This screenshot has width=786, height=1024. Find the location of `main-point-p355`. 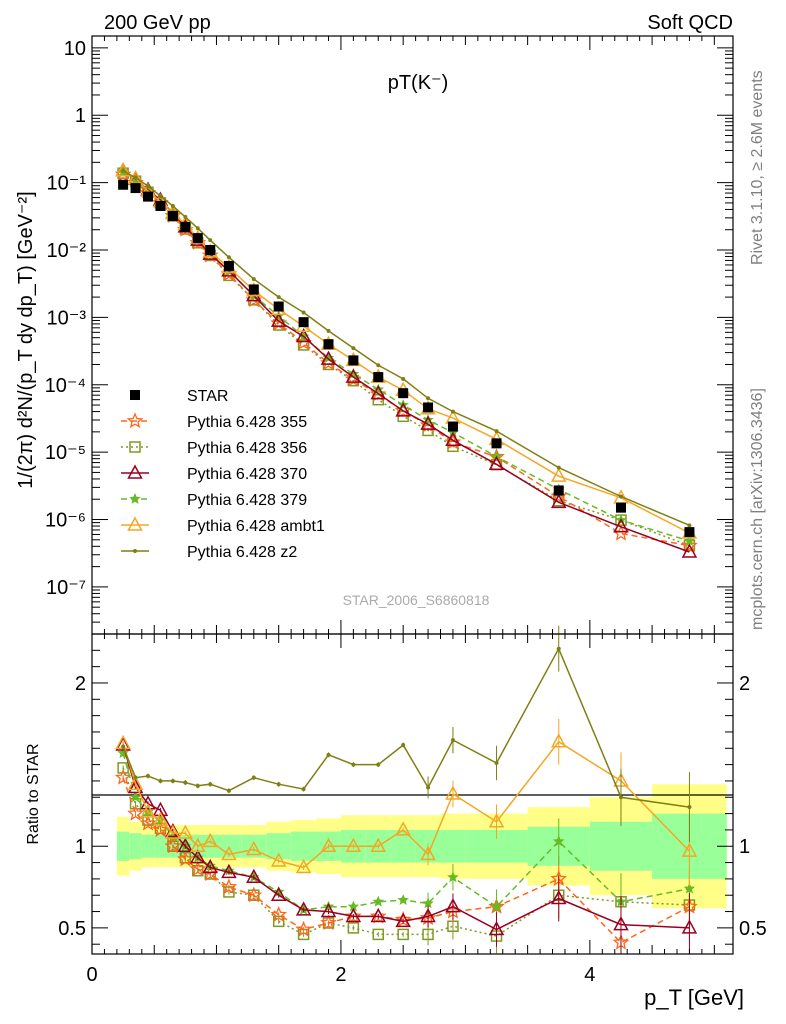

main-point-p355 is located at coordinates (689, 544).